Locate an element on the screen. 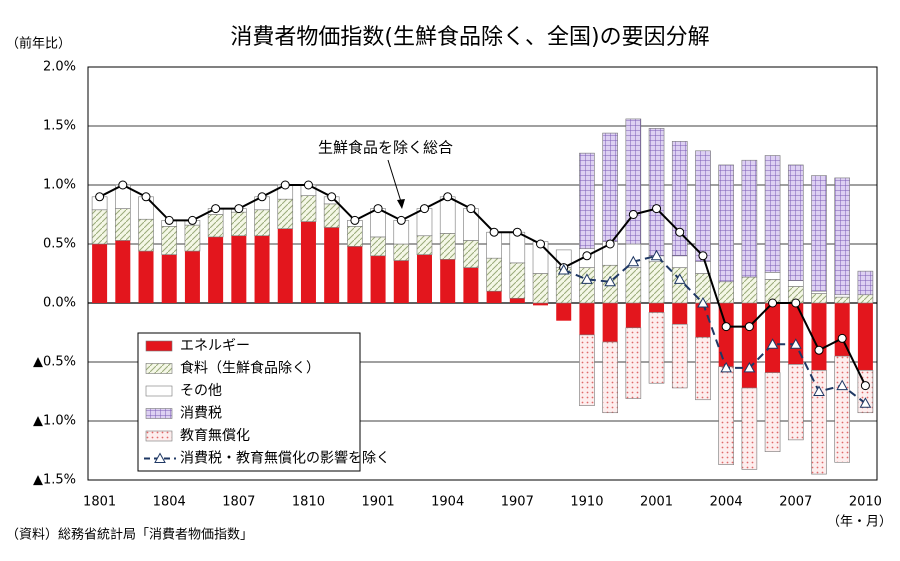 The height and width of the screenshot is (561, 900). x-tick-label: 1904 is located at coordinates (447, 502).